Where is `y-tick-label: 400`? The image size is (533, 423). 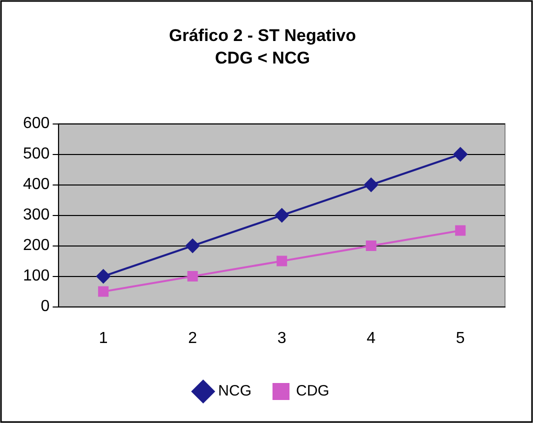
y-tick-label: 400 is located at coordinates (36, 185).